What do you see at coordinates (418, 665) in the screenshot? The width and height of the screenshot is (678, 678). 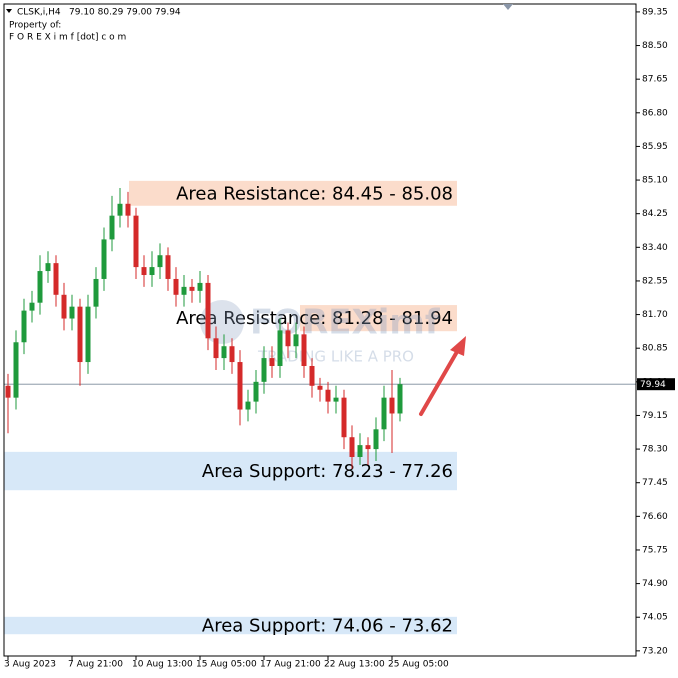 I see `x-tick-label: 25 Aug 05:00` at bounding box center [418, 665].